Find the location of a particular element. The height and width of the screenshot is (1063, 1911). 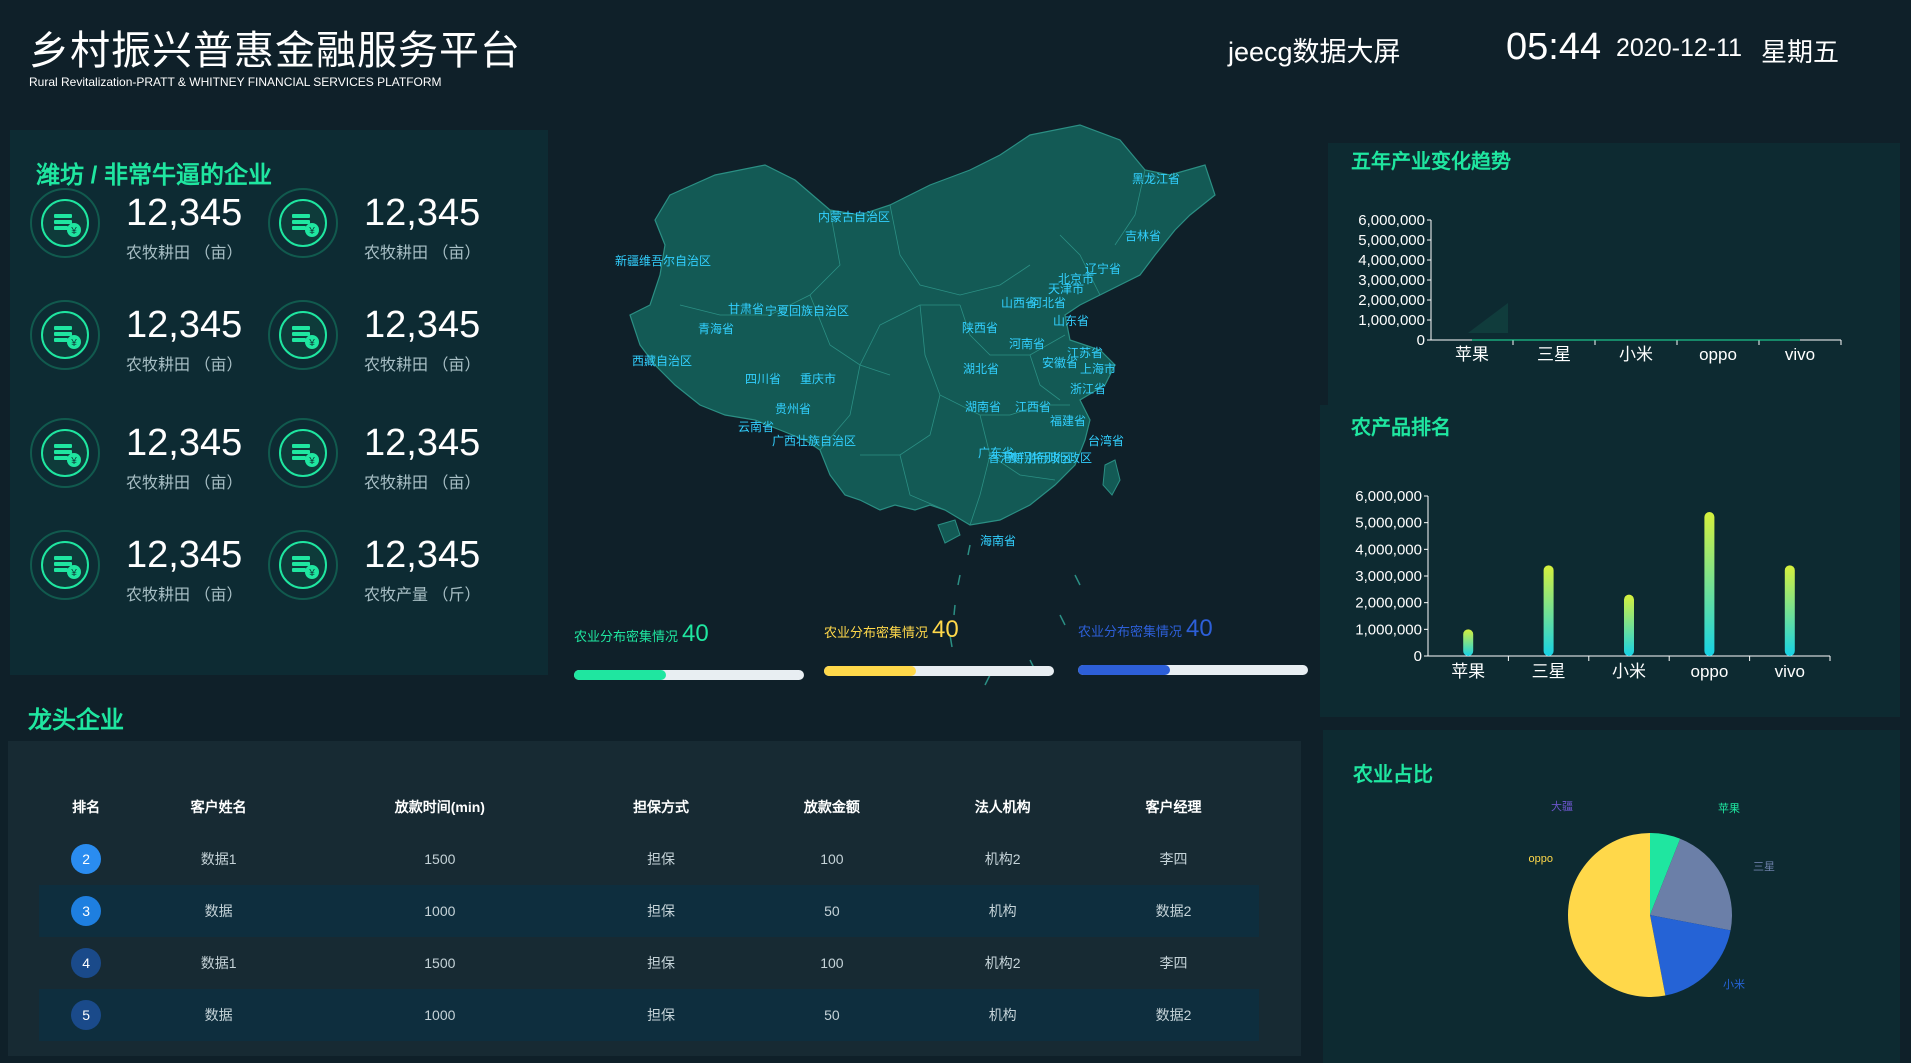

province-label: 吉林省 is located at coordinates (1143, 236).